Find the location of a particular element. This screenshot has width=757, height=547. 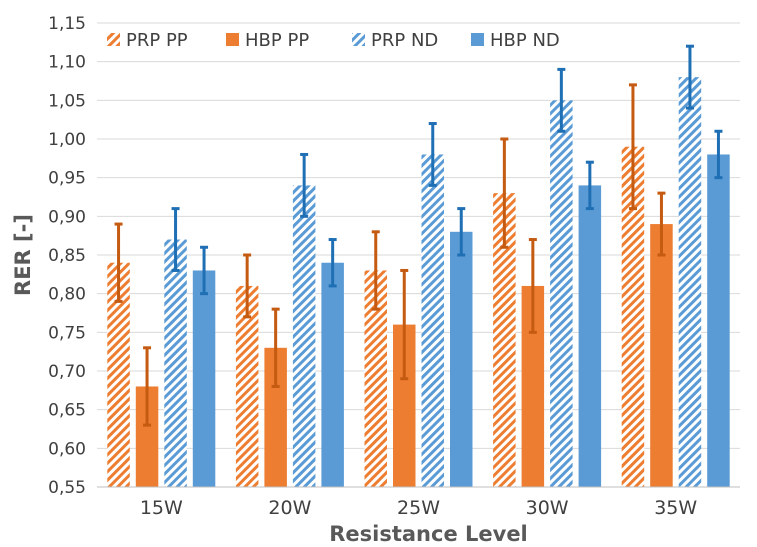

bar-prp-pp-20w is located at coordinates (247, 386).